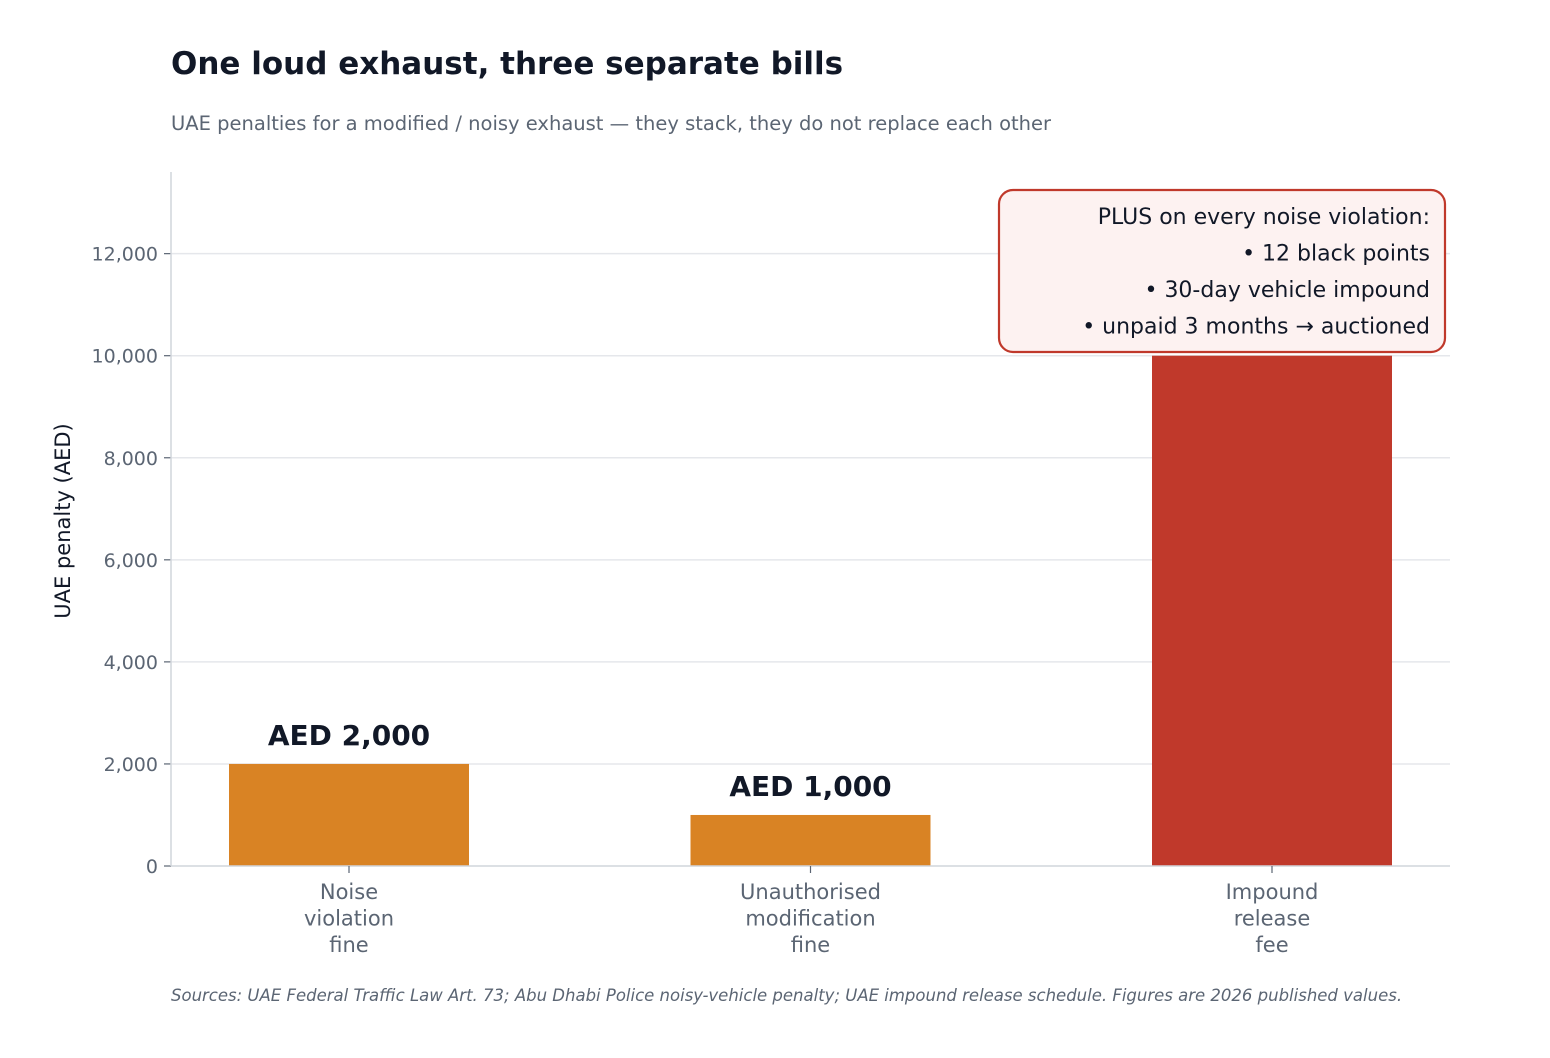 This screenshot has width=1550, height=1058. I want to click on annotation-frame, so click(1222, 271).